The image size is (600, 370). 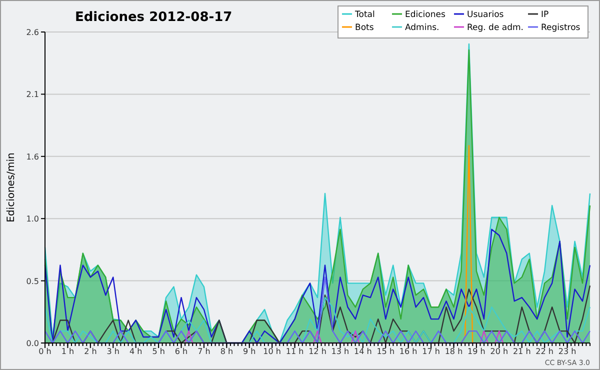 I want to click on x-tick-label: 8 h, so click(x=227, y=351).